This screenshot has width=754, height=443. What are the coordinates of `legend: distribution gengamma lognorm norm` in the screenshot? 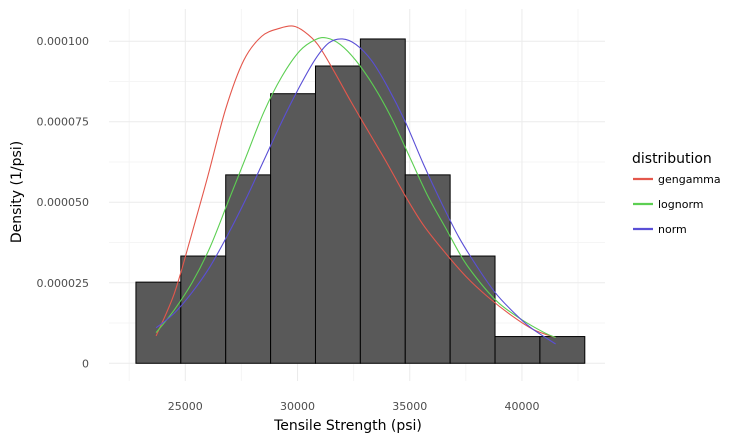 It's located at (676, 193).